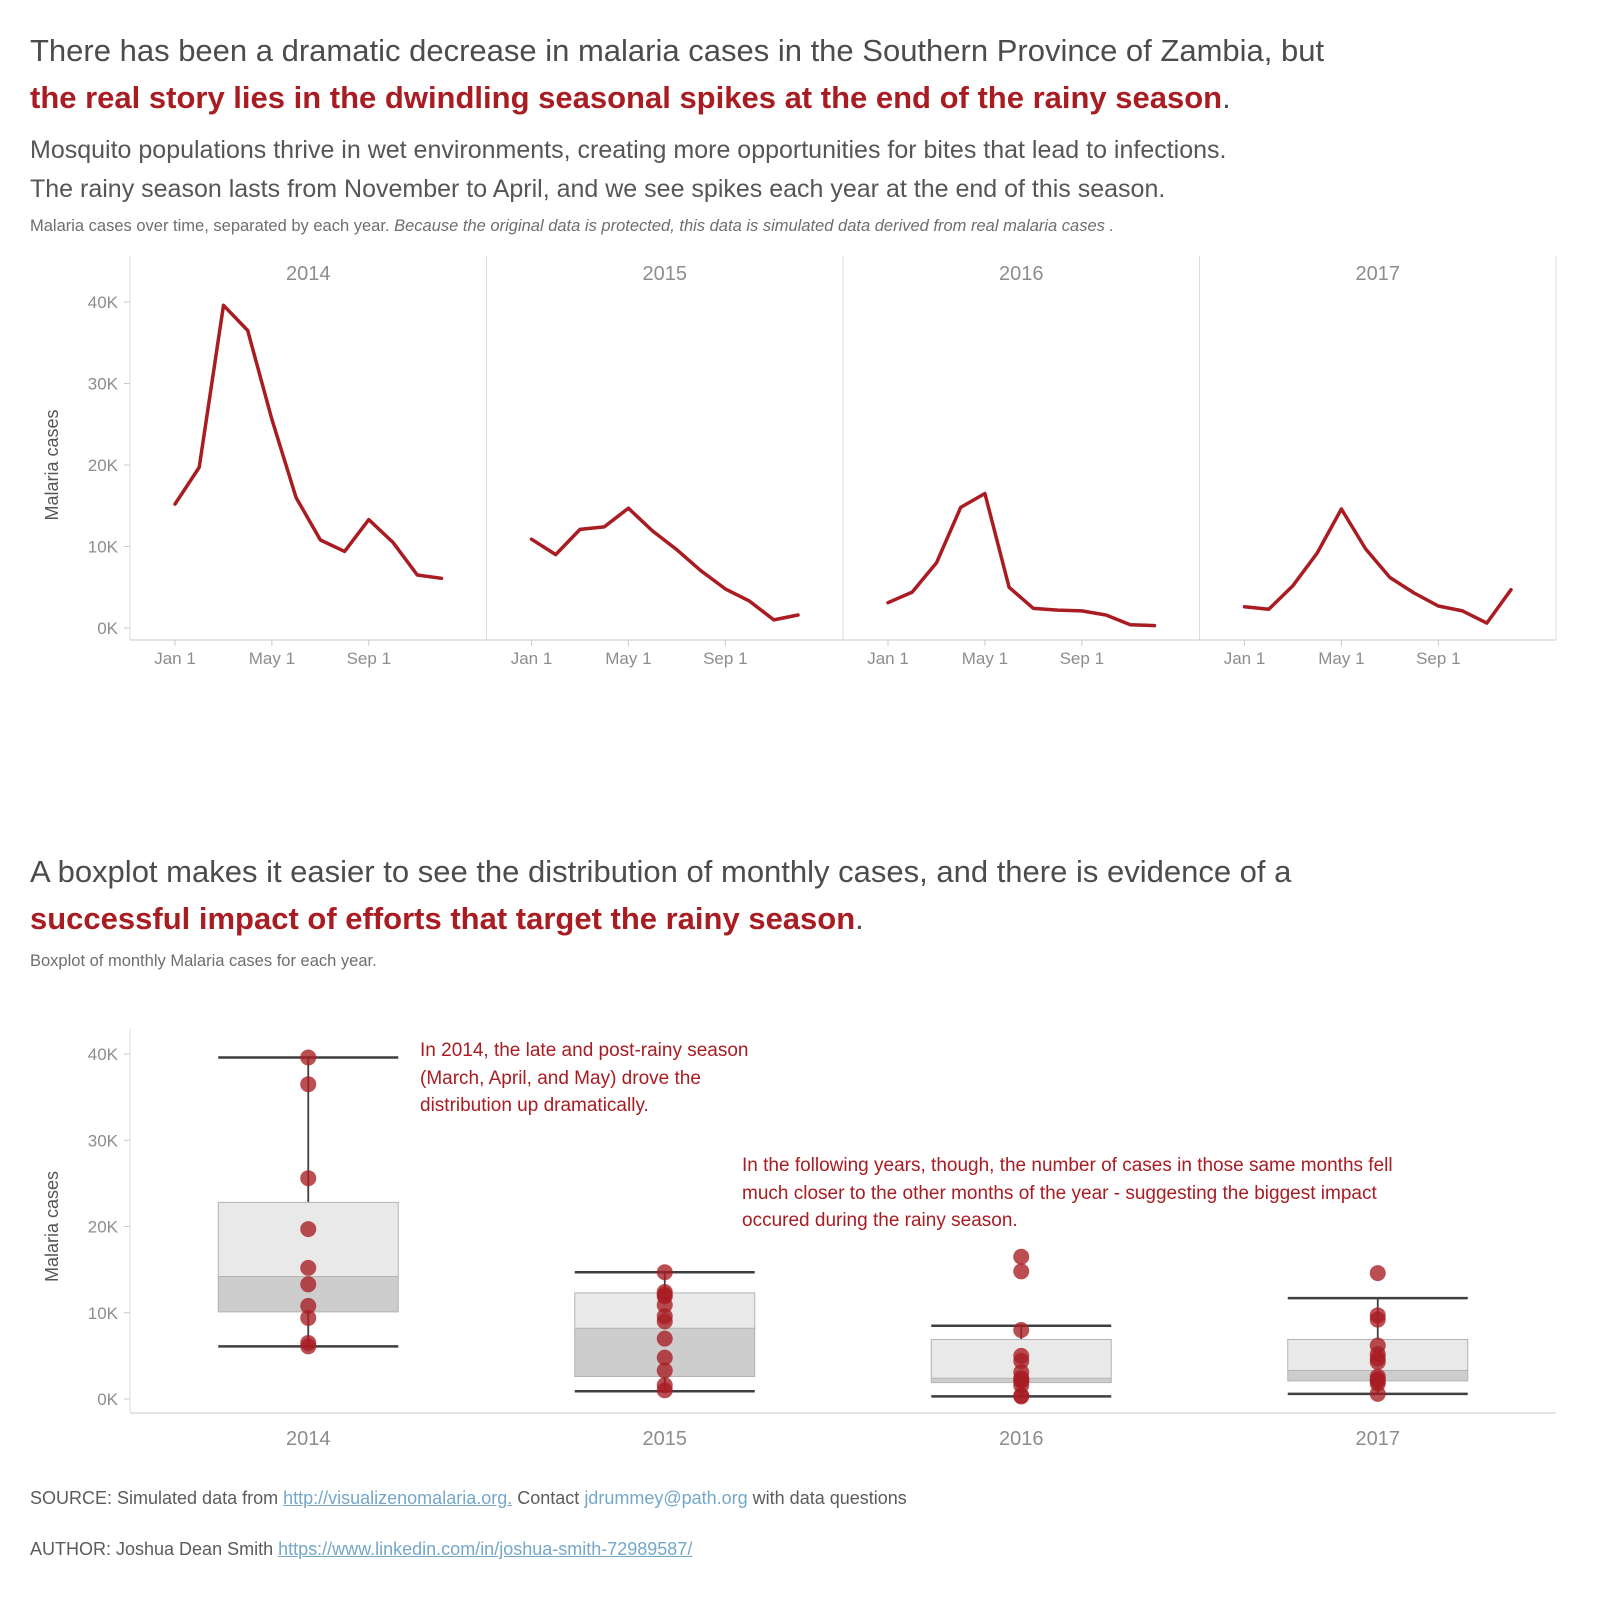 This screenshot has height=1608, width=1600. What do you see at coordinates (1378, 274) in the screenshot?
I see `facet-year-label-2017: 2017` at bounding box center [1378, 274].